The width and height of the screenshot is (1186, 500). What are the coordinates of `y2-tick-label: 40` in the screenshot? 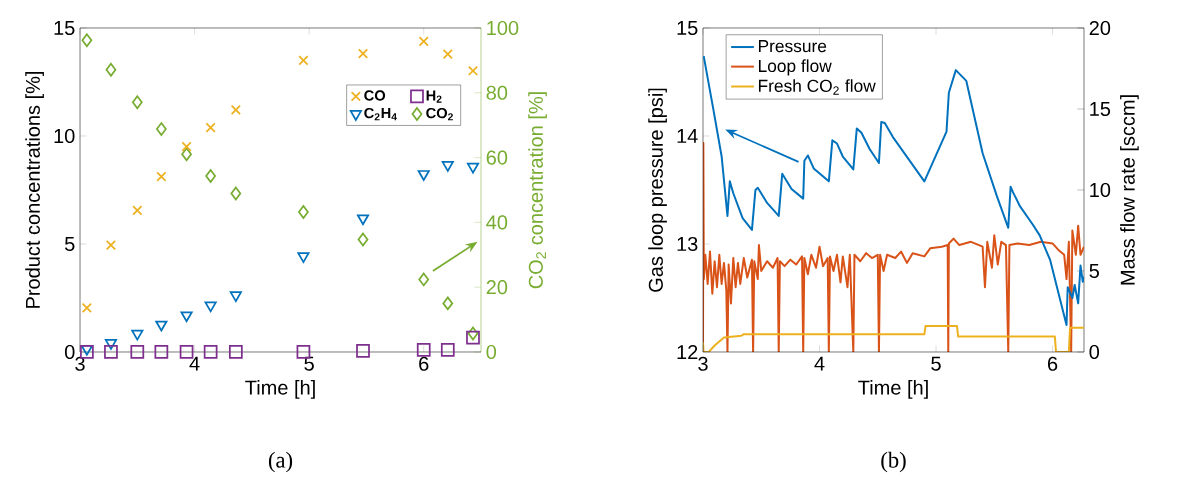 It's located at (497, 222).